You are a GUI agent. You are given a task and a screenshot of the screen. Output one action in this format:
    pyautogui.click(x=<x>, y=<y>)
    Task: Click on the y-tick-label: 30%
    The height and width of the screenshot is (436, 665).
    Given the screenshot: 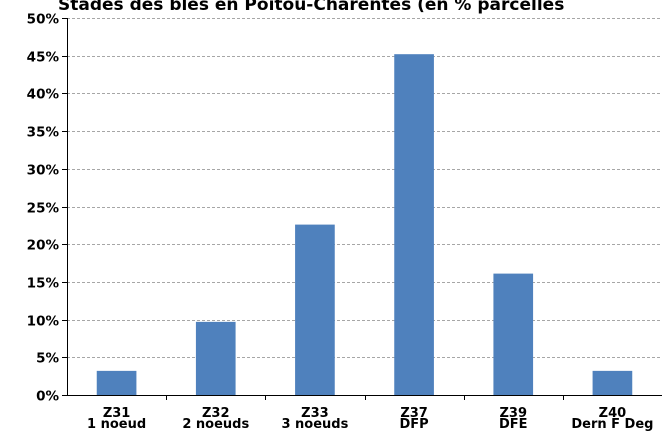 What is the action you would take?
    pyautogui.click(x=43, y=171)
    